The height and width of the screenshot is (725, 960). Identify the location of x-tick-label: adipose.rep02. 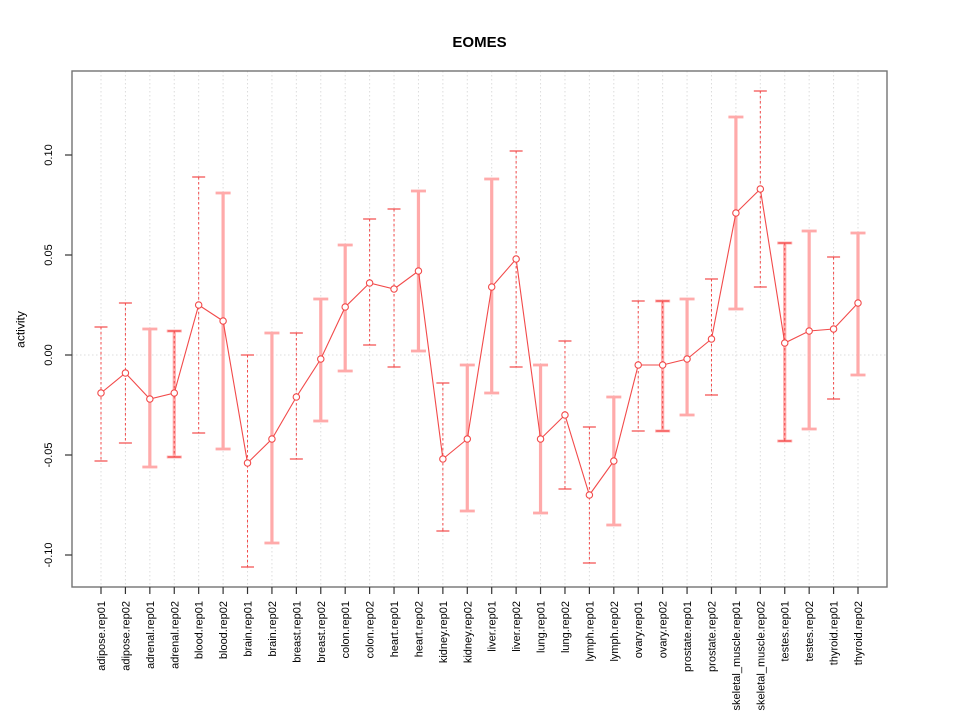
(126, 636).